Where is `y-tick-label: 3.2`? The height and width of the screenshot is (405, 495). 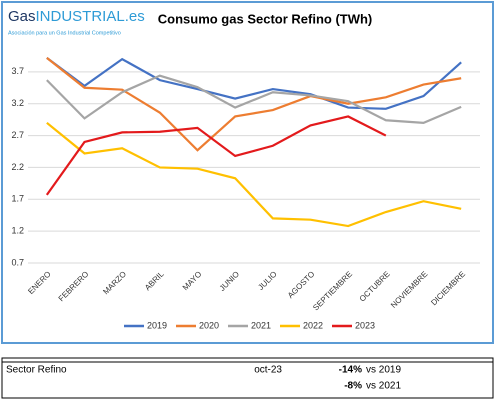
y-tick-label: 3.2 is located at coordinates (17, 103).